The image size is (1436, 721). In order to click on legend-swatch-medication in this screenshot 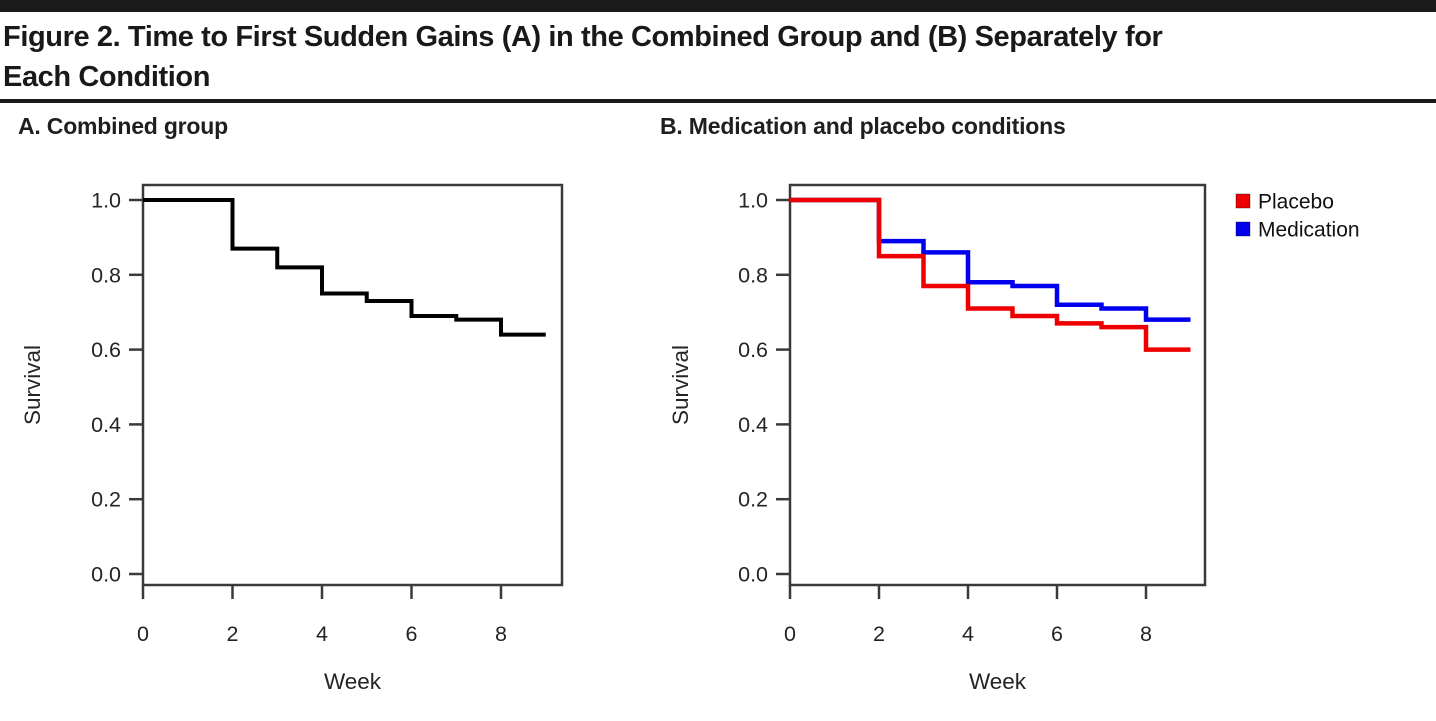, I will do `click(1243, 229)`.